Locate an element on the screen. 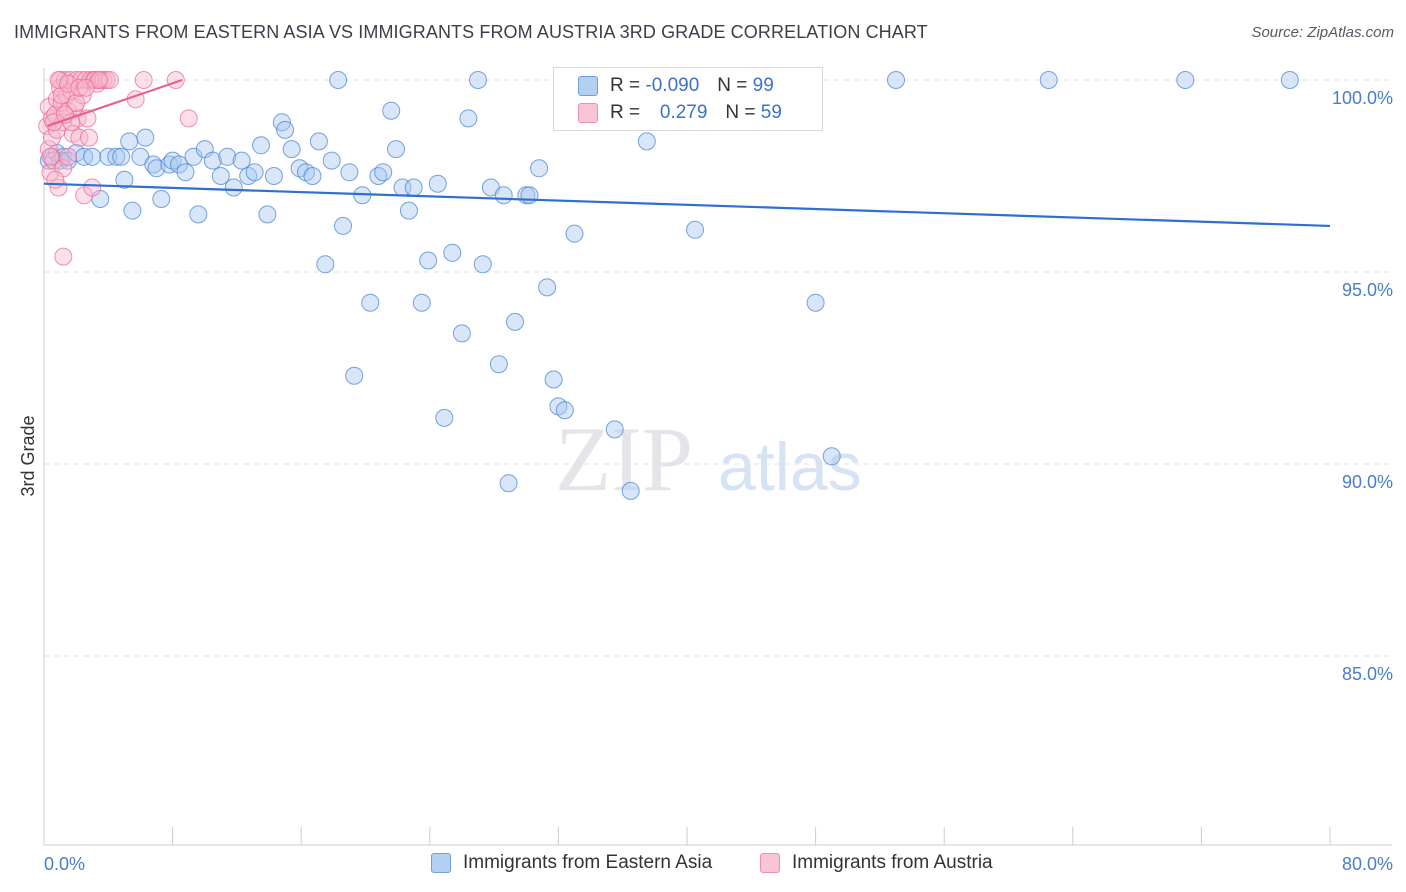  legend-row-austria: R = 0.279 N = 59 is located at coordinates (680, 113).